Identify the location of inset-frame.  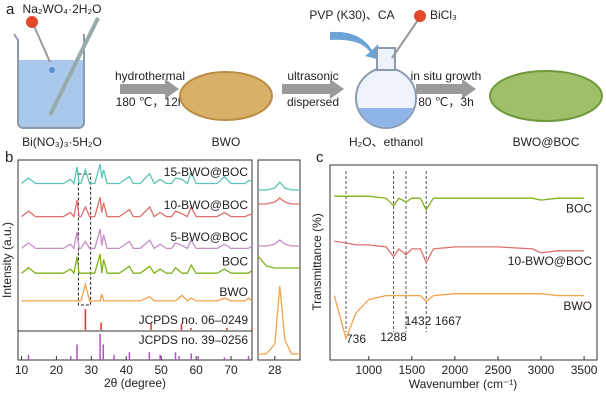
(279, 260).